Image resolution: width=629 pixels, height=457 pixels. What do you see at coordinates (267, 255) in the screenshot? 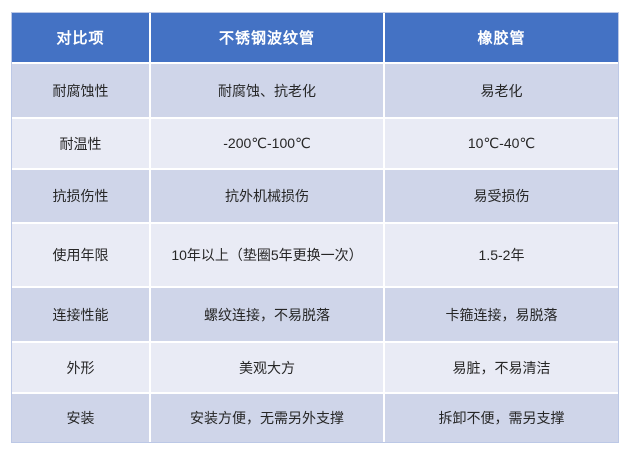
I see `cell-stainless-value: 10年以上（垫圈5年更换一次）` at bounding box center [267, 255].